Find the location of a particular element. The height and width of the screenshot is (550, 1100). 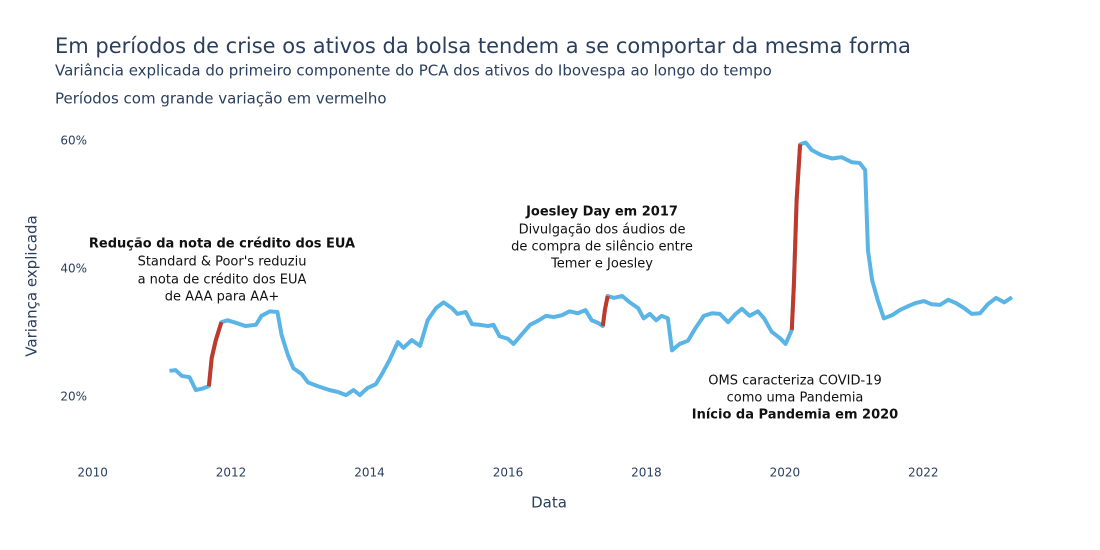

x-tick-label: 2016 is located at coordinates (508, 473).